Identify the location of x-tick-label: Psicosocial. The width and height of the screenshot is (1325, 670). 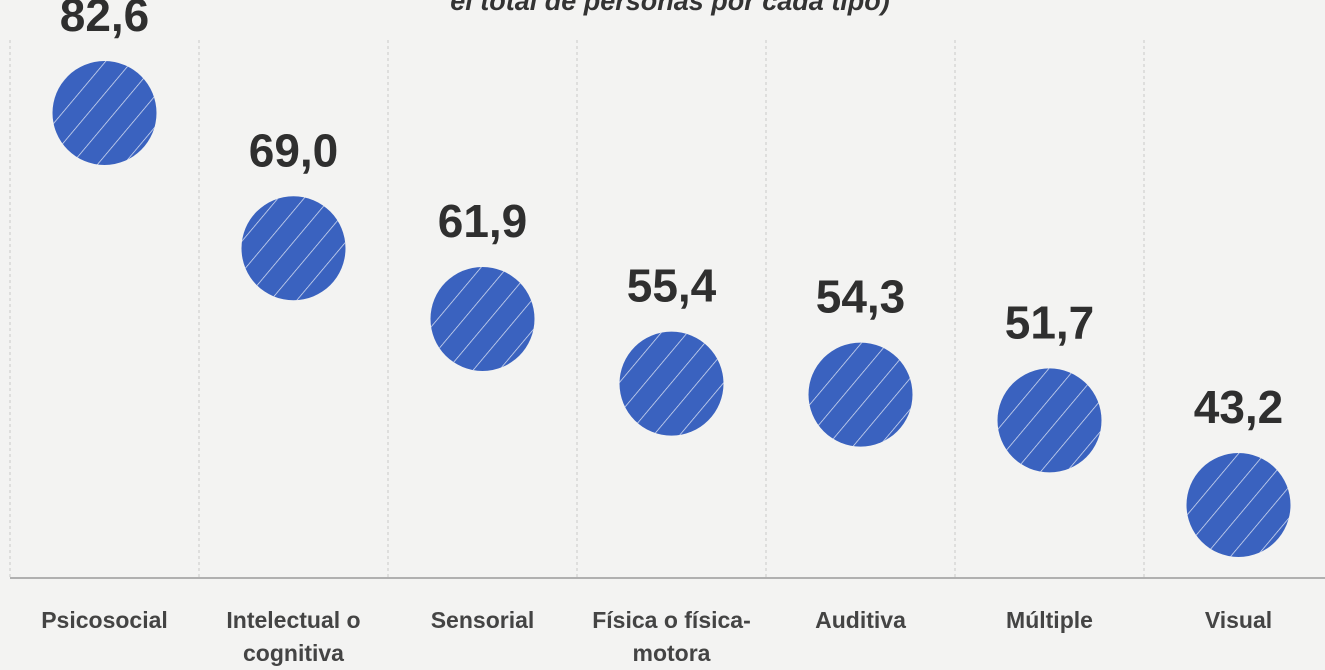
(104, 620).